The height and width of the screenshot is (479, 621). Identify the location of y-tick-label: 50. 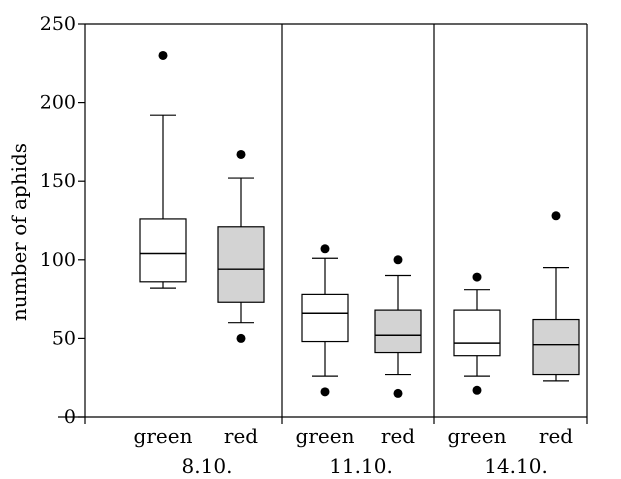
(64, 338).